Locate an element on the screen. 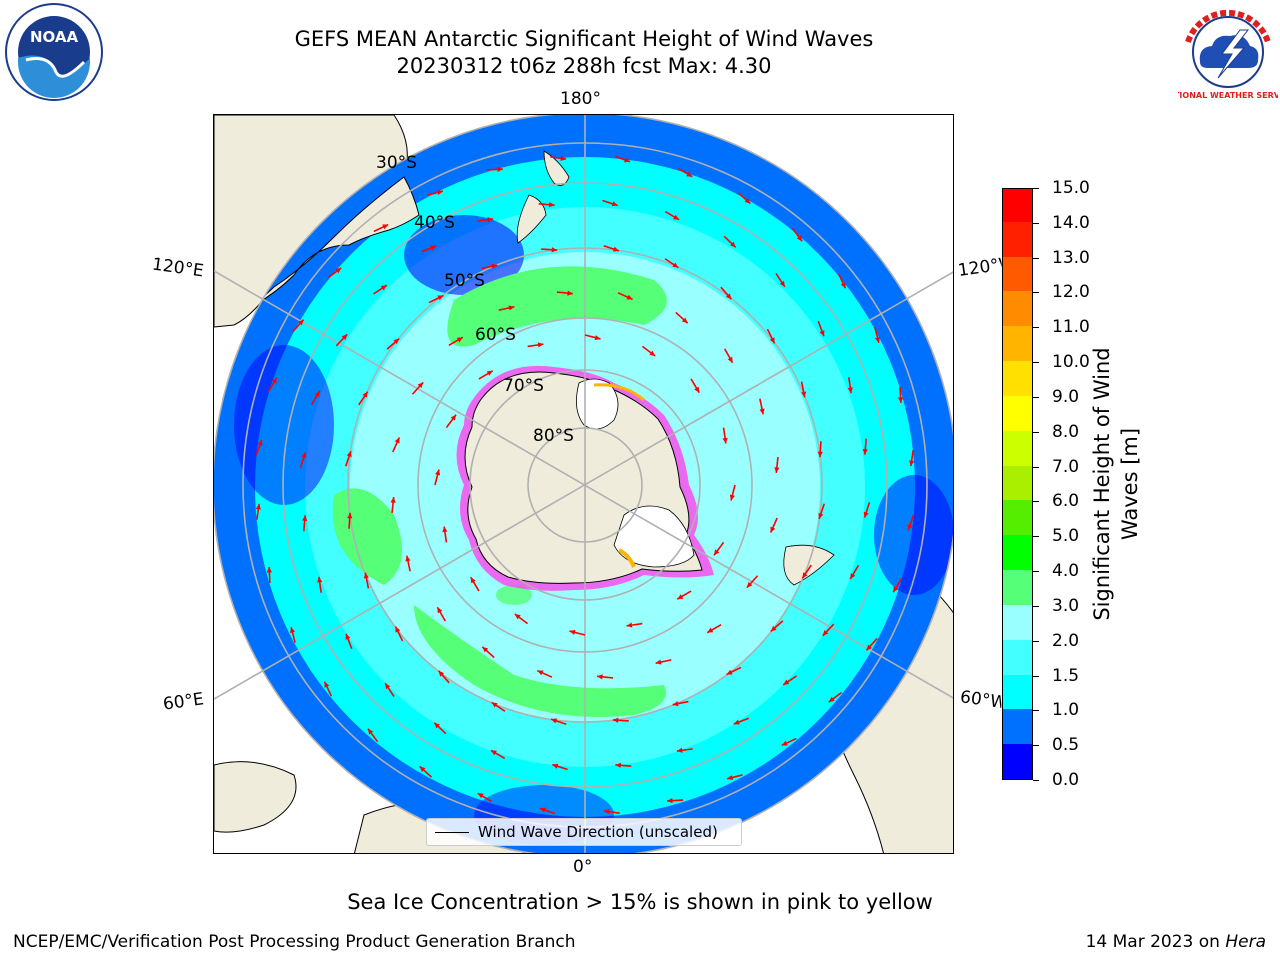 This screenshot has width=1280, height=960. lat-label-80s: 80°S is located at coordinates (553, 436).